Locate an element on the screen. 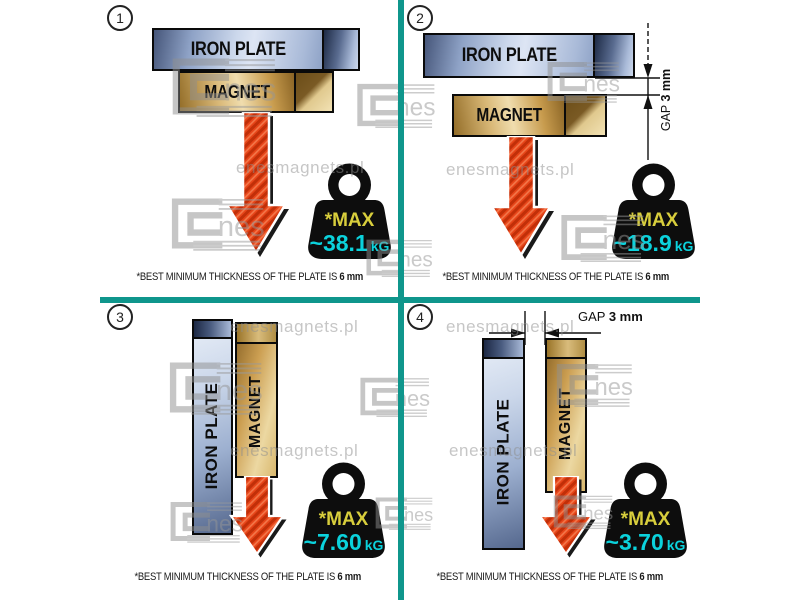 Image resolution: width=800 pixels, height=600 pixels. panel-3-number-badge: 3 is located at coordinates (120, 317).